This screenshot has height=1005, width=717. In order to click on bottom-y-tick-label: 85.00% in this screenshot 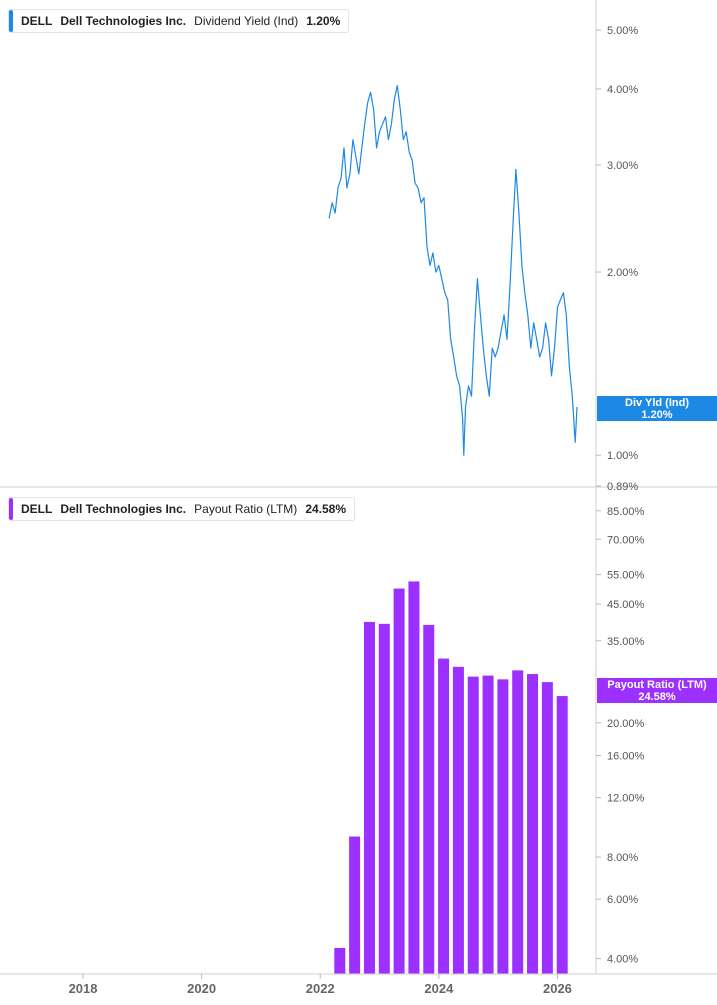, I will do `click(626, 512)`.